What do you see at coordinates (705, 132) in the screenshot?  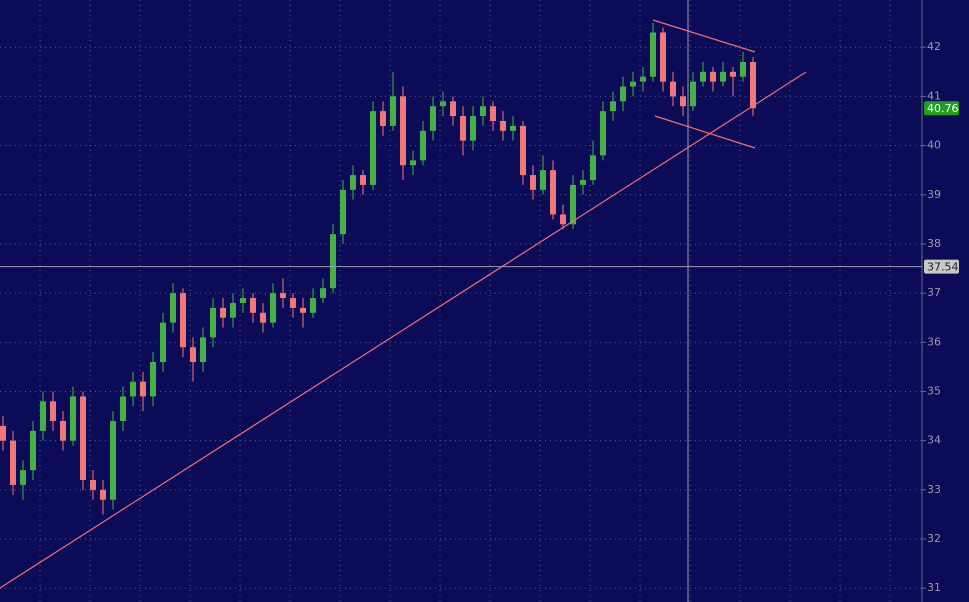 I see `channel-lower` at bounding box center [705, 132].